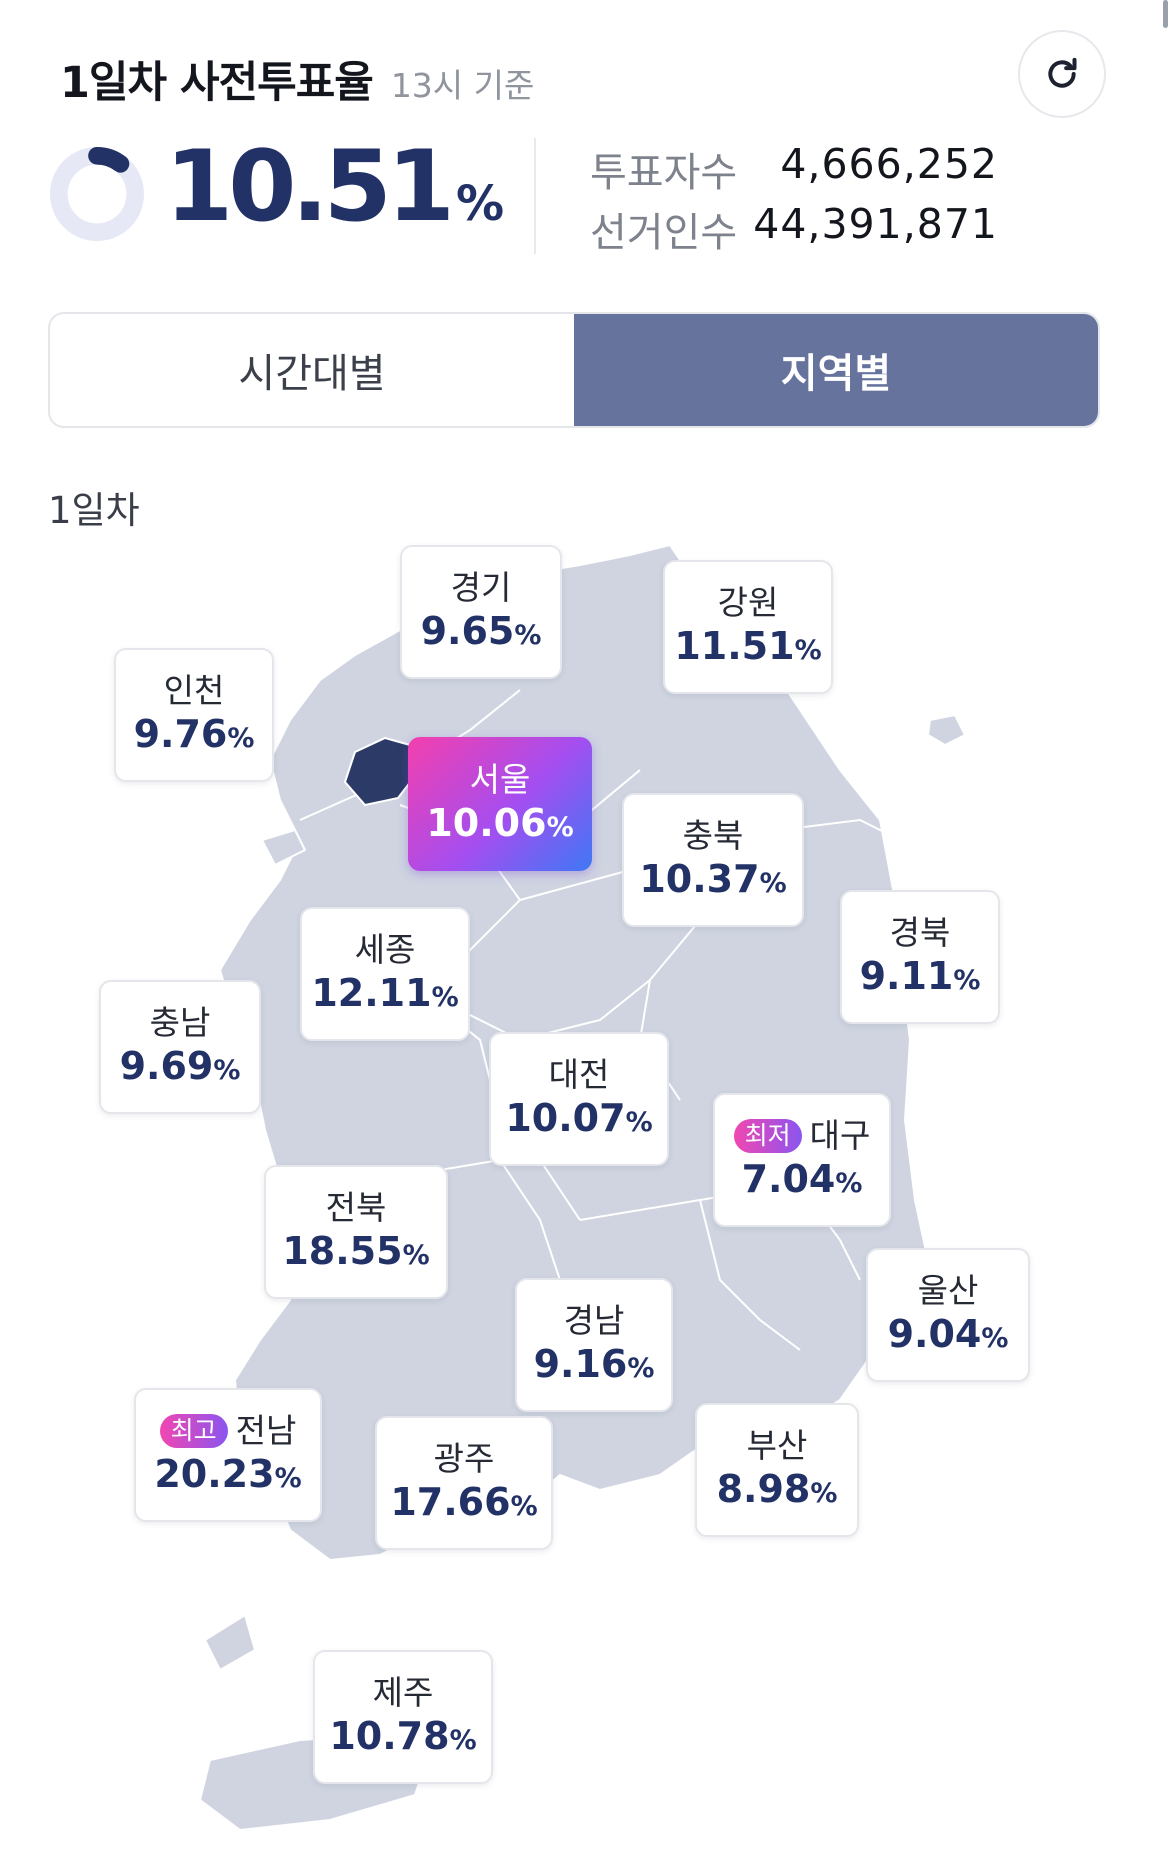  Describe the element at coordinates (389, 1736) in the screenshot. I see `region-rate: 10.78` at that location.